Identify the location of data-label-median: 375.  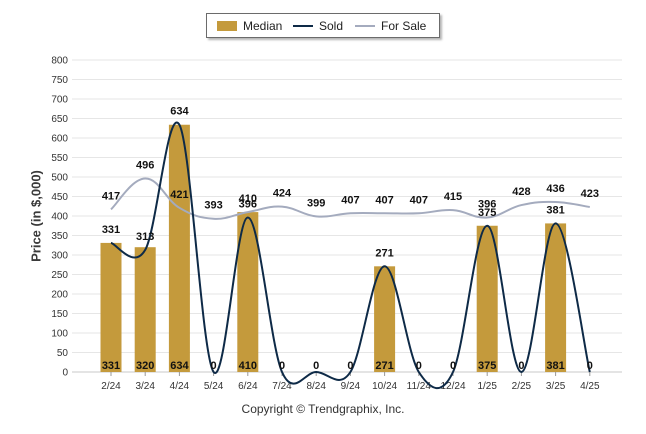
(487, 366).